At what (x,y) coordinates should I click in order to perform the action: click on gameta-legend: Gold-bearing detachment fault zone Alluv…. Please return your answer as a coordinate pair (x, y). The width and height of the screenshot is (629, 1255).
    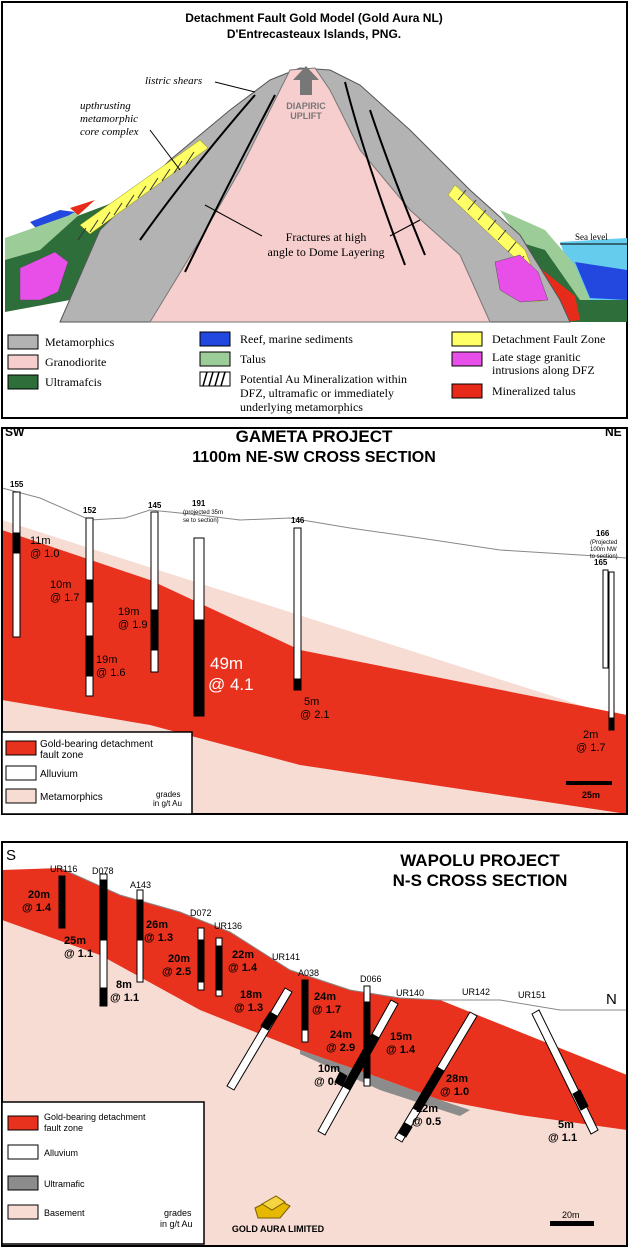
    Looking at the image, I should click on (97, 773).